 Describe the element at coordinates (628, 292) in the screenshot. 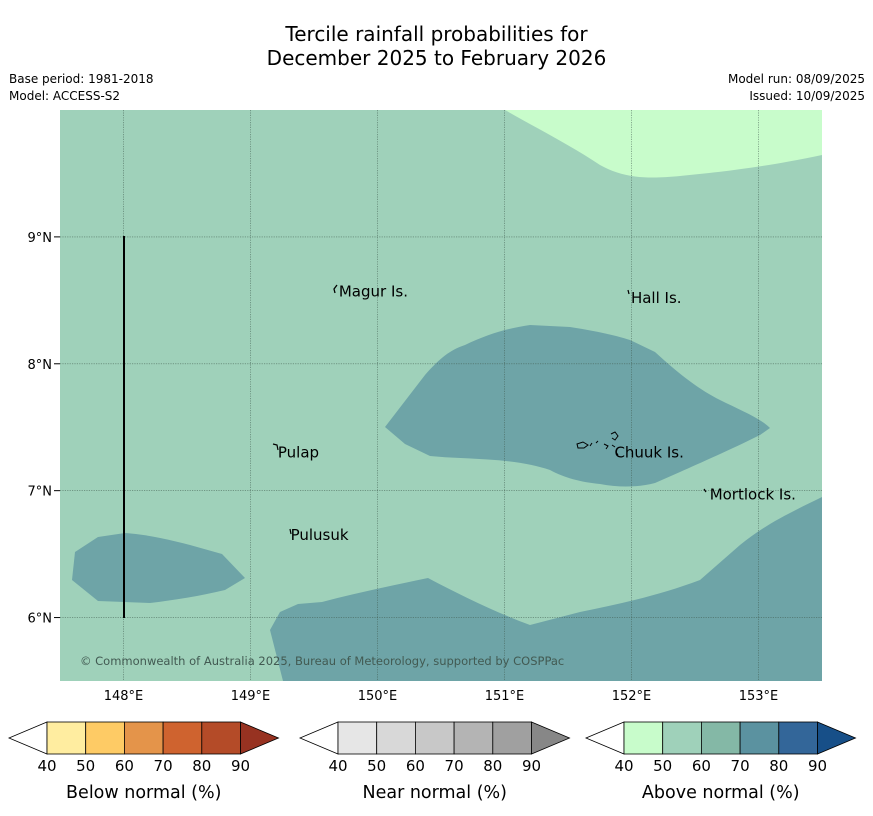

I see `hall-island-outline` at that location.